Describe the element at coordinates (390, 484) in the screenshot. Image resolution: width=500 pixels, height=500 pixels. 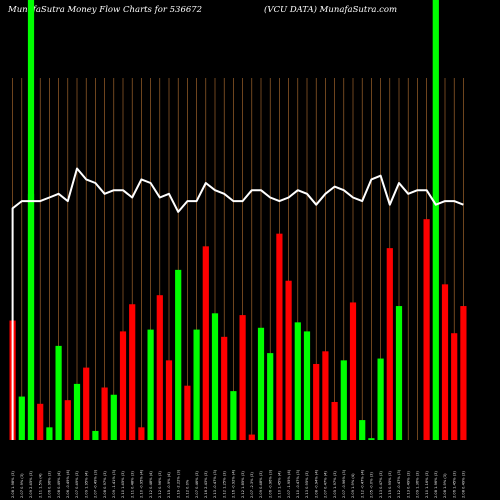
I see `x-tick-label: 2.15 0.95% (3)` at that location.